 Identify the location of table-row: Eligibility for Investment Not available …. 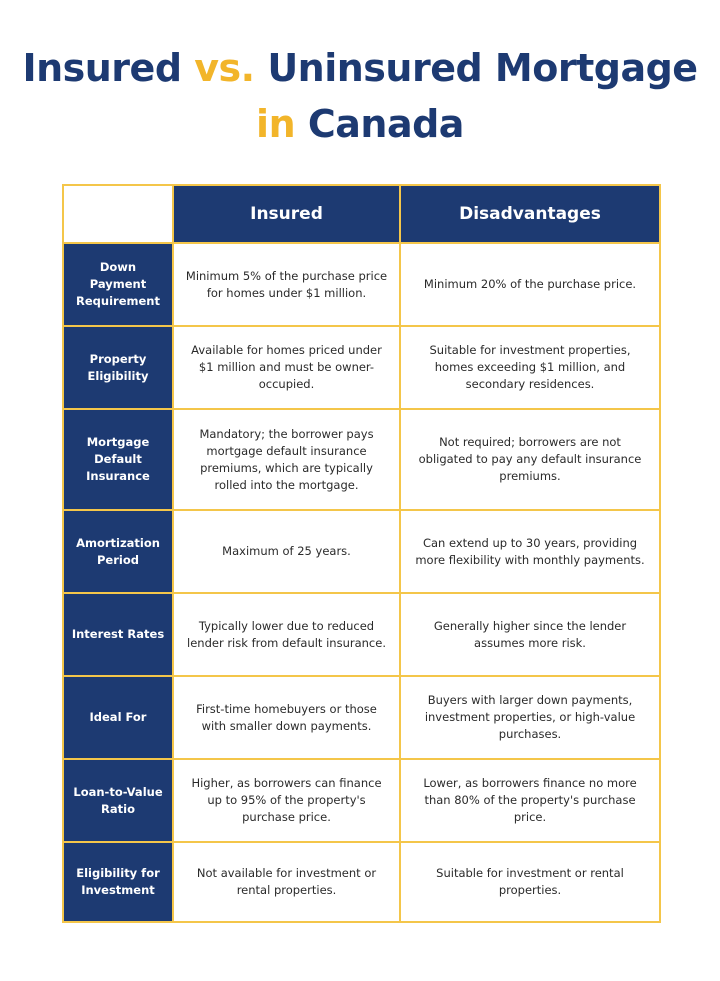
(361, 882).